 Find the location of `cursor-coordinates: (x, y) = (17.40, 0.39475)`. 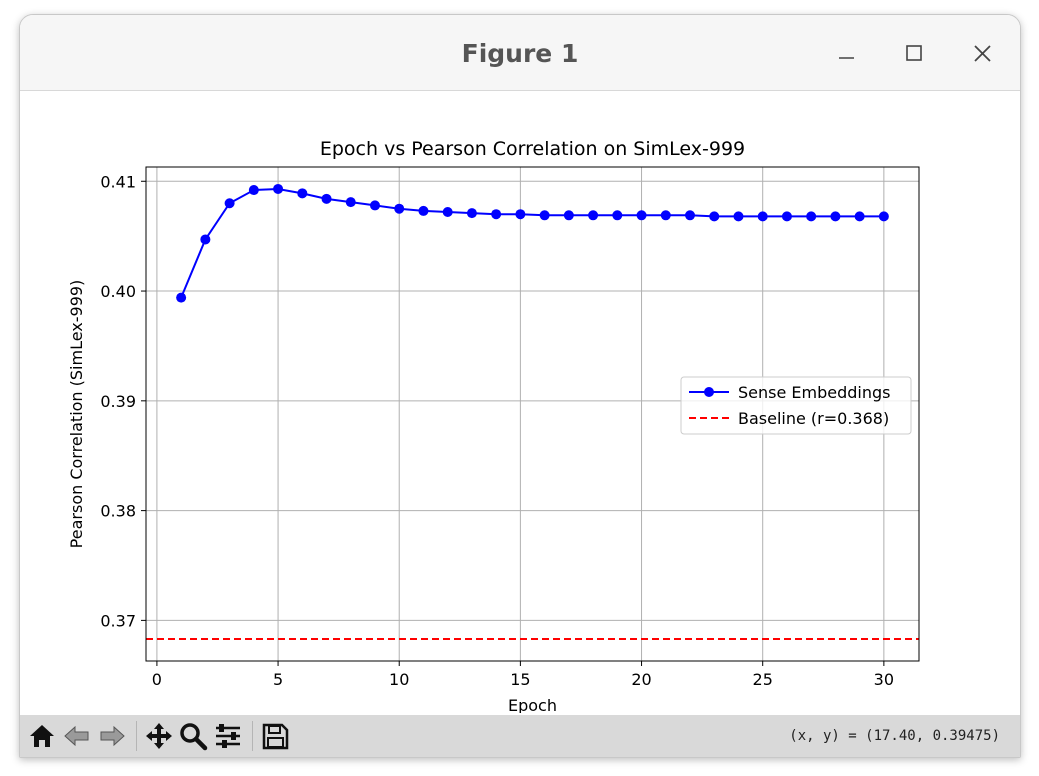

cursor-coordinates: (x, y) = (17.40, 0.39475) is located at coordinates (894, 736).